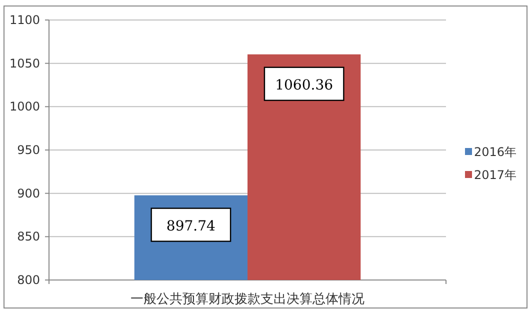 Image resolution: width=532 pixels, height=312 pixels. What do you see at coordinates (24, 63) in the screenshot?
I see `y-tick-label: 1050` at bounding box center [24, 63].